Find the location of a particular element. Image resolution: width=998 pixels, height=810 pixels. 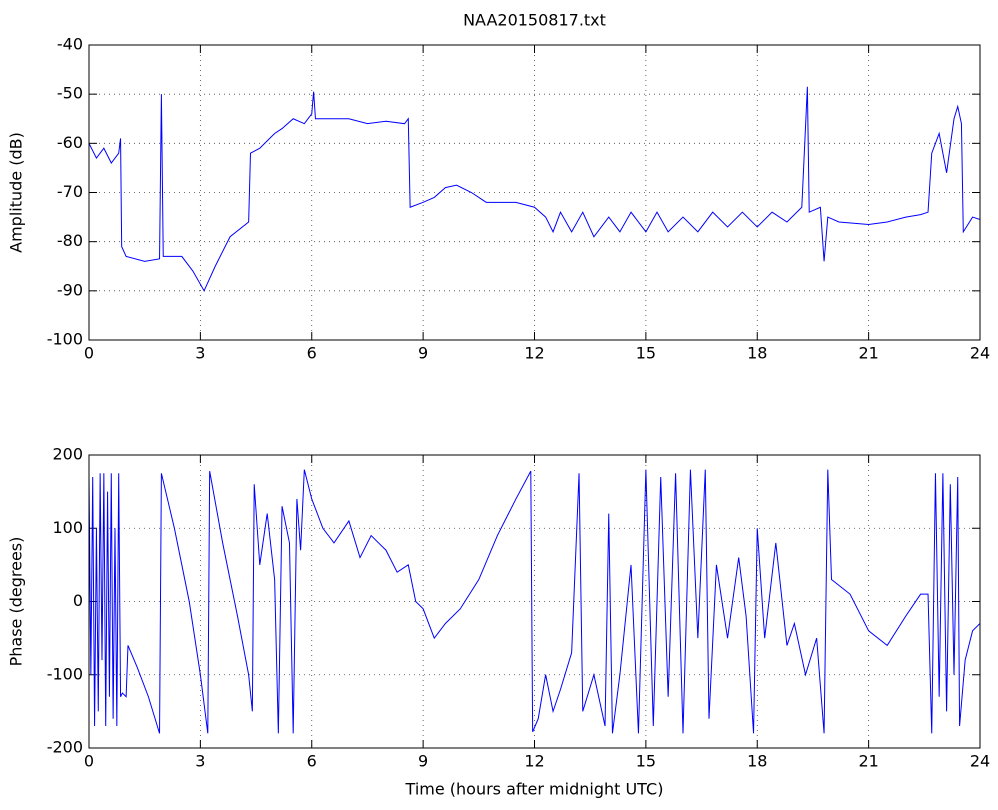

y-axis-label: Amplitude (dB) is located at coordinates (16, 192).